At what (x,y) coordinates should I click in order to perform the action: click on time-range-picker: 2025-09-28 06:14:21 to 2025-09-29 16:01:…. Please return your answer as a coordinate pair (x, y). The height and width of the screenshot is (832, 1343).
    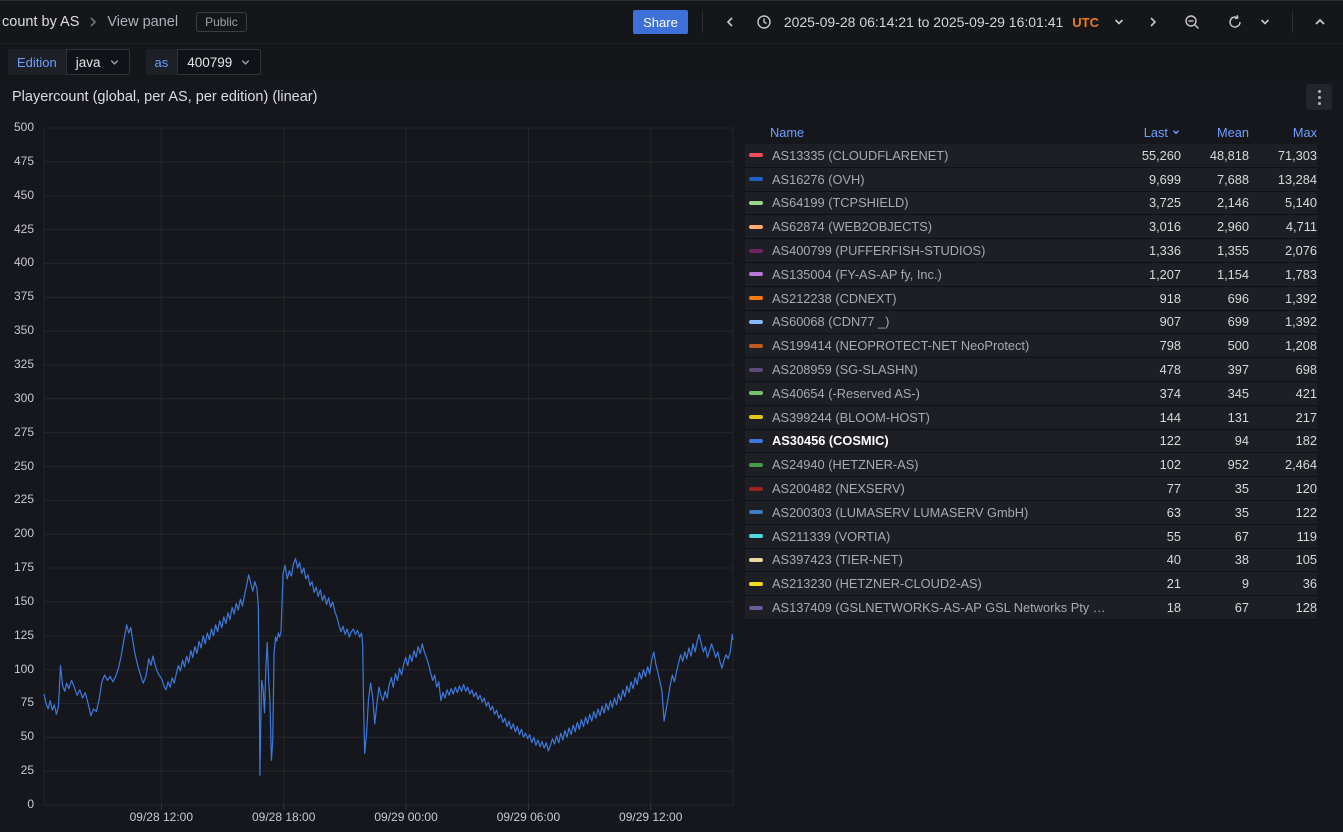
    Looking at the image, I should click on (941, 22).